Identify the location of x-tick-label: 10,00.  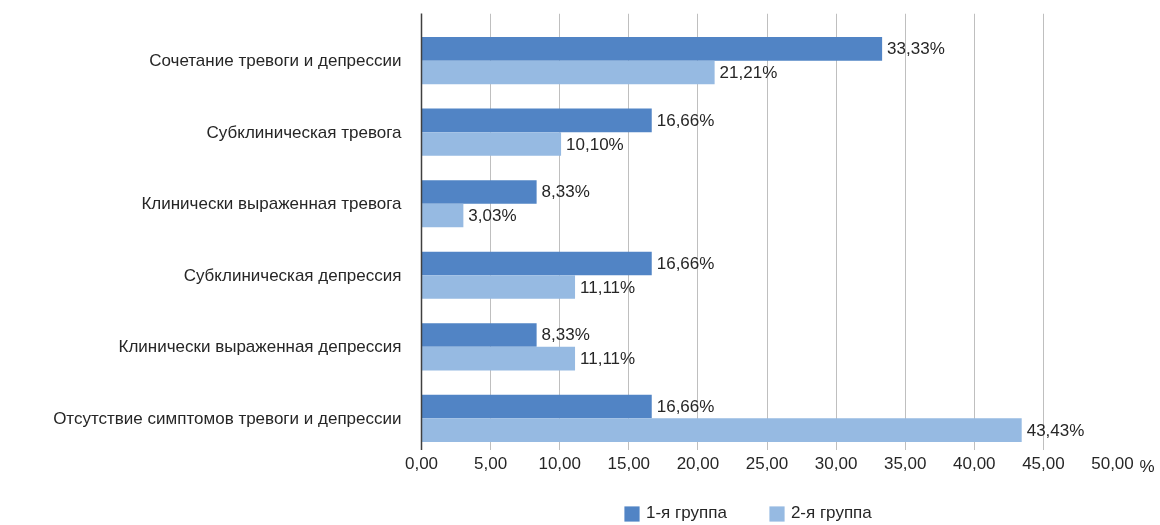
(559, 463).